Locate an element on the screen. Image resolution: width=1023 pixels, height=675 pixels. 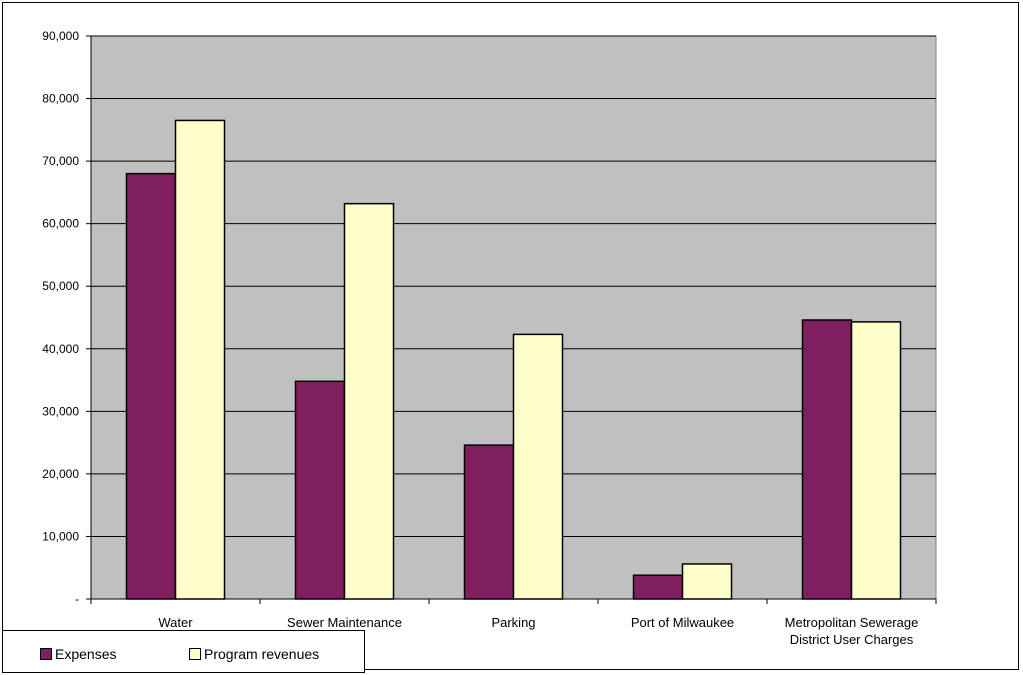
y-tick-label: - is located at coordinates (77, 599).